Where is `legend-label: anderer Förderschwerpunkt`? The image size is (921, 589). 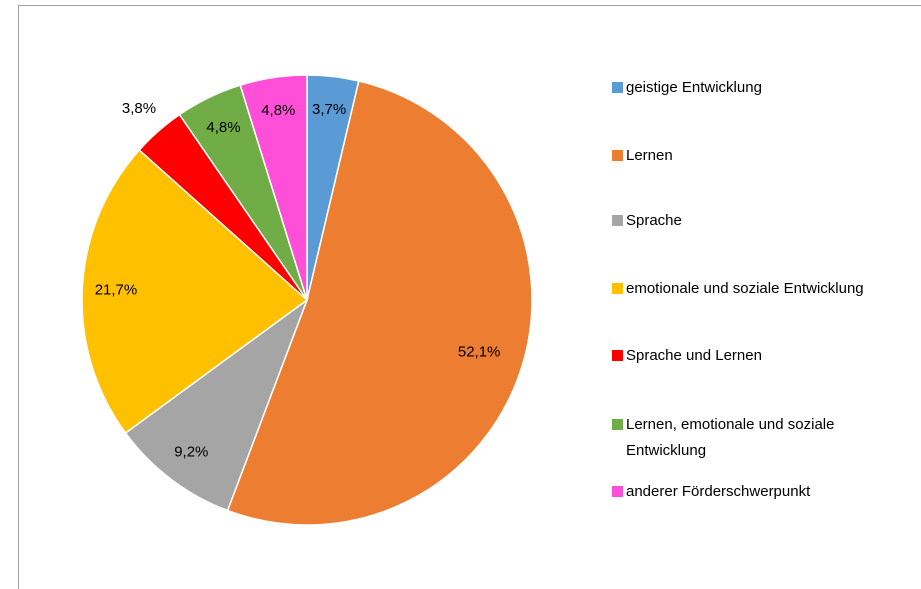
legend-label: anderer Förderschwerpunkt is located at coordinates (718, 491).